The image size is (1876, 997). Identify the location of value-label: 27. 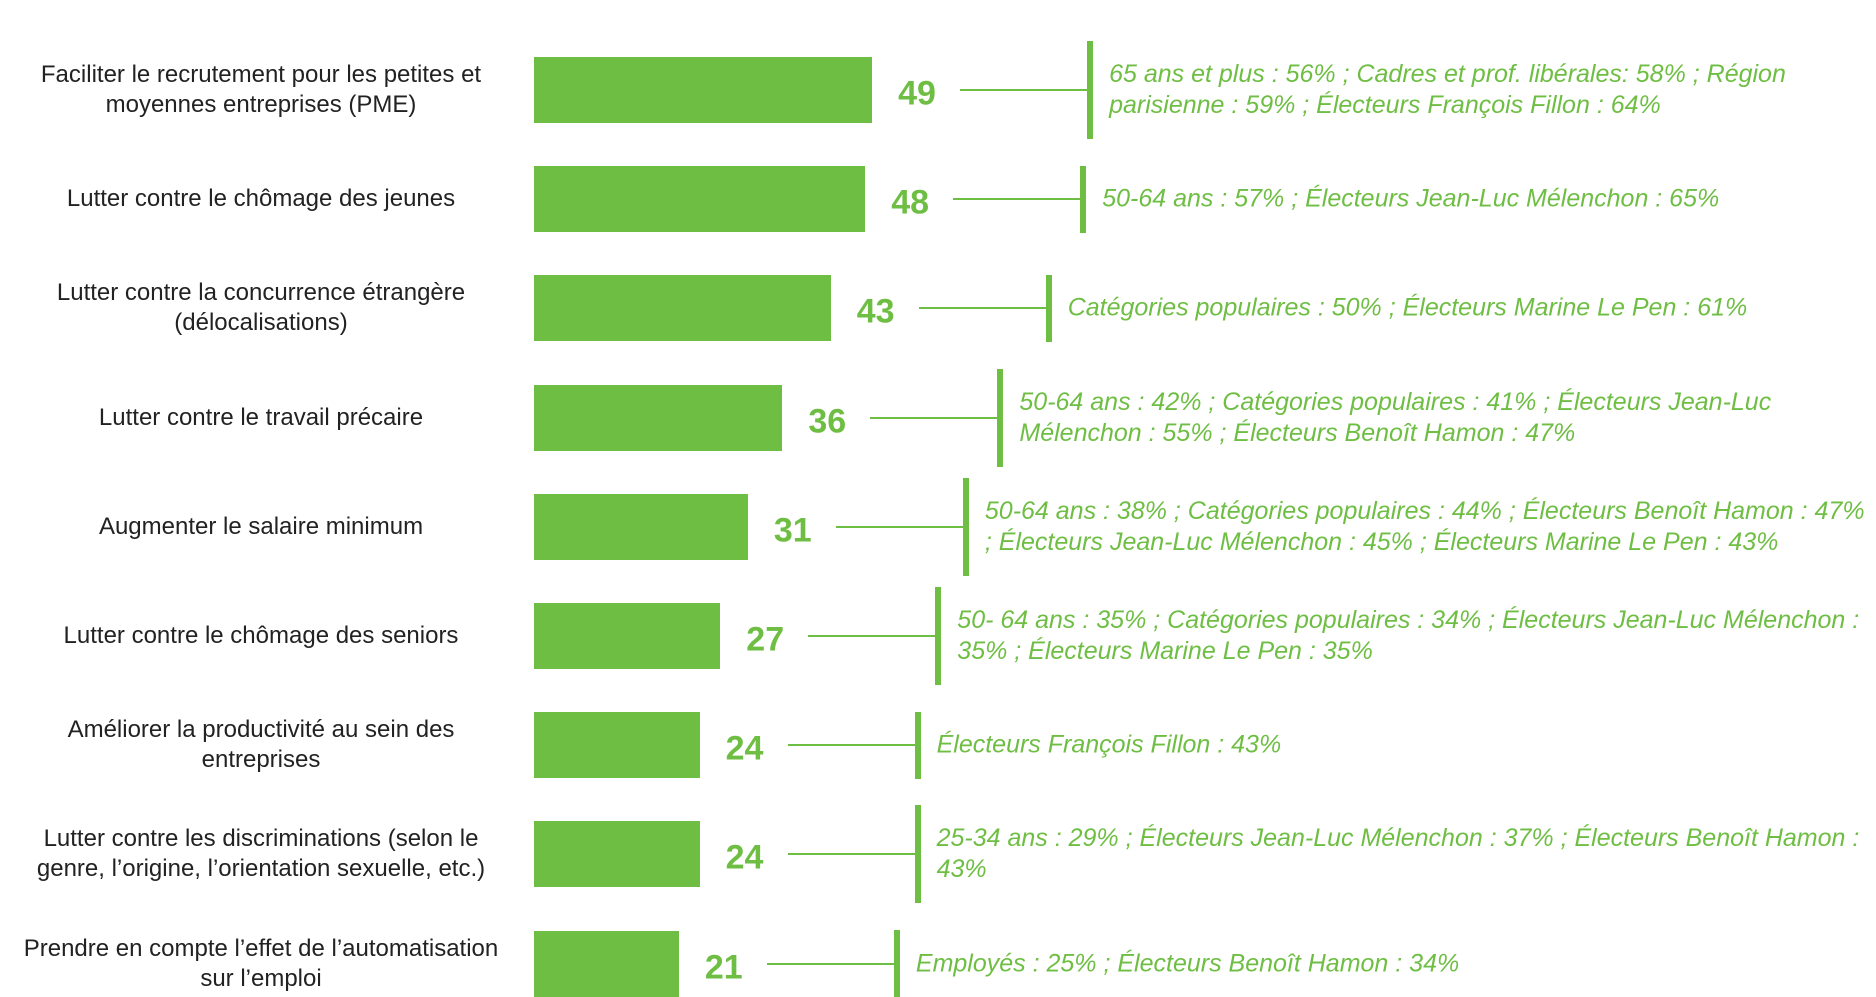
(765, 639).